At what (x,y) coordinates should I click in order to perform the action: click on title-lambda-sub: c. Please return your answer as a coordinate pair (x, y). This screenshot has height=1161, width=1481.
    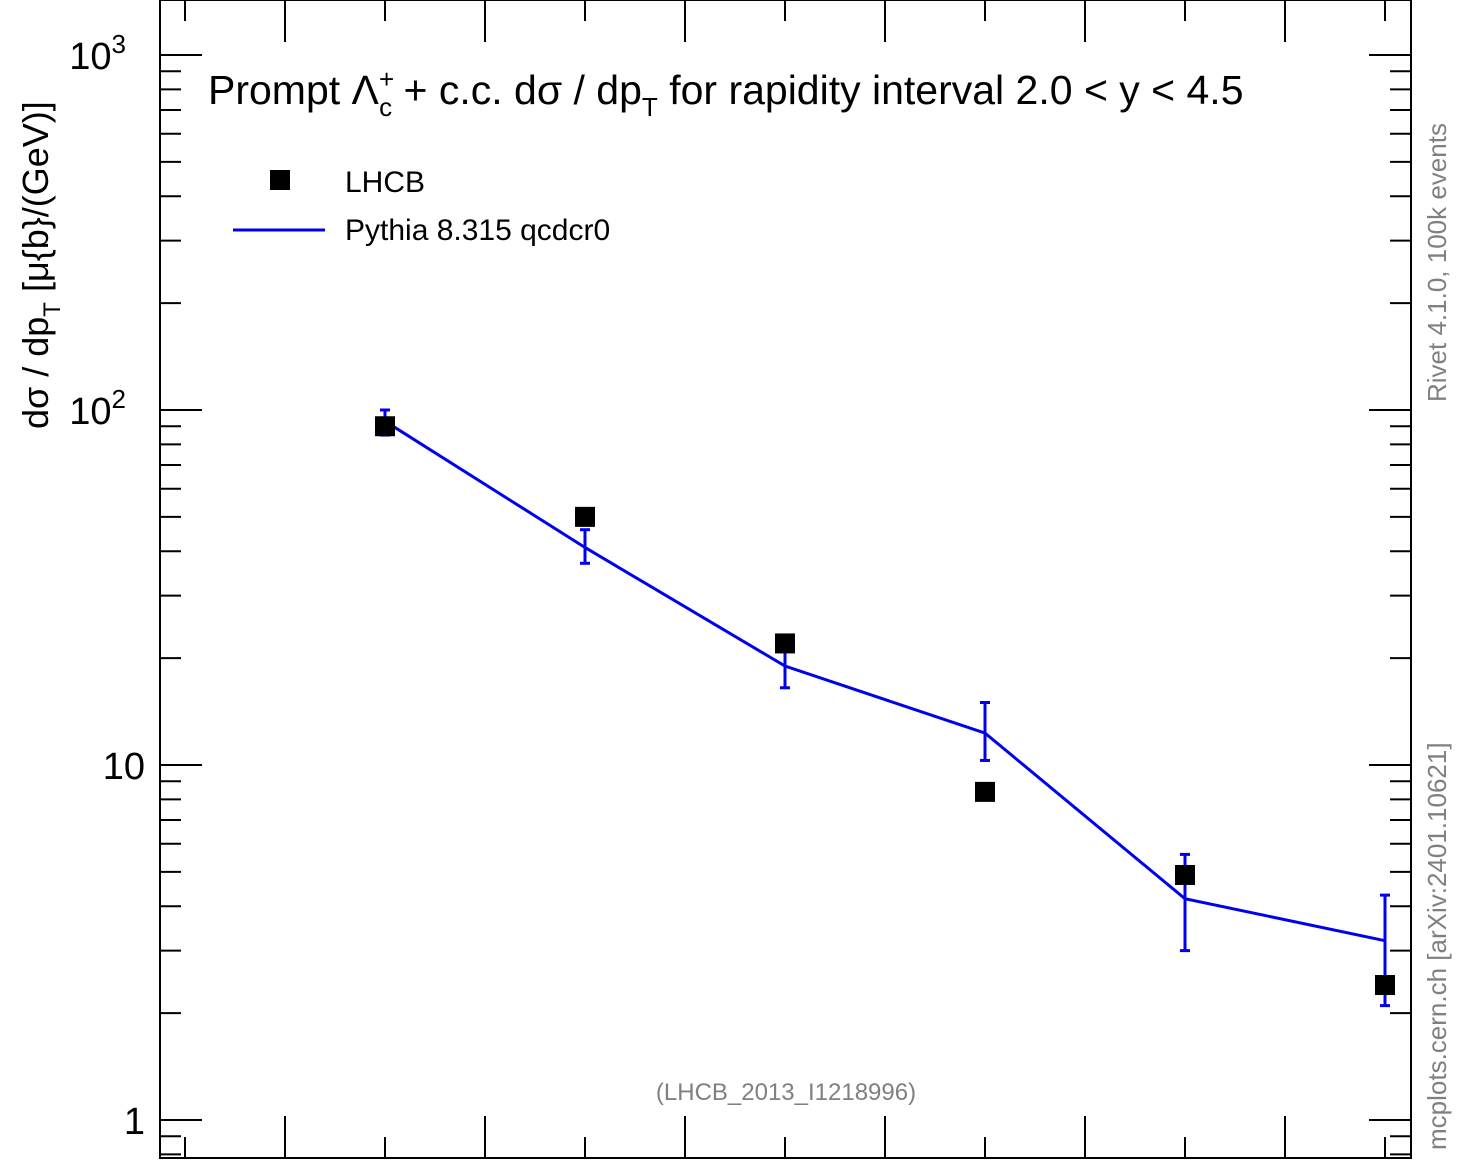
    Looking at the image, I should click on (385, 107).